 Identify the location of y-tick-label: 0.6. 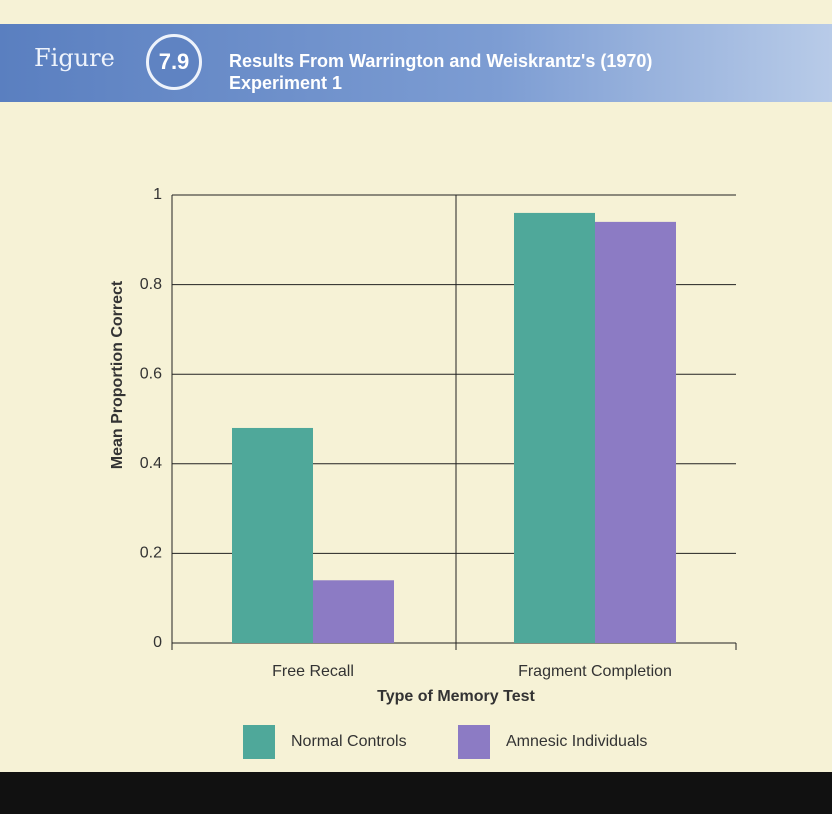
(151, 373).